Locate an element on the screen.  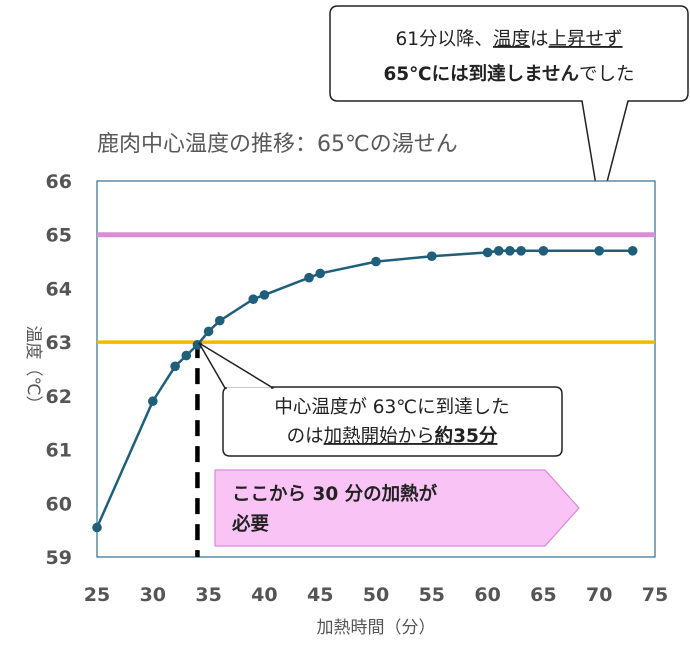
x-tick-label: 40 is located at coordinates (264, 595).